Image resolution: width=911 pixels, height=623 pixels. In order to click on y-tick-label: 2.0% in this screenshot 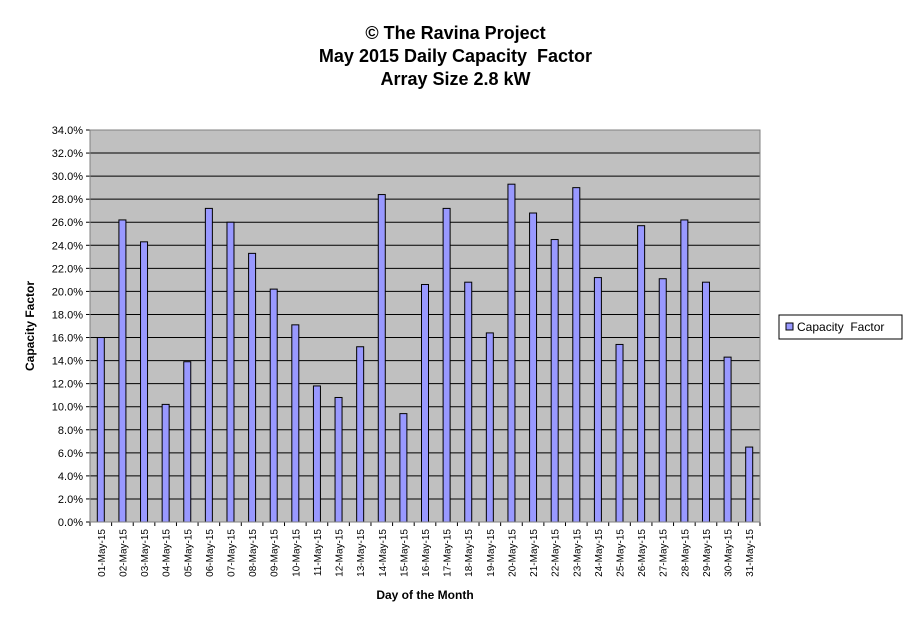, I will do `click(70, 500)`.